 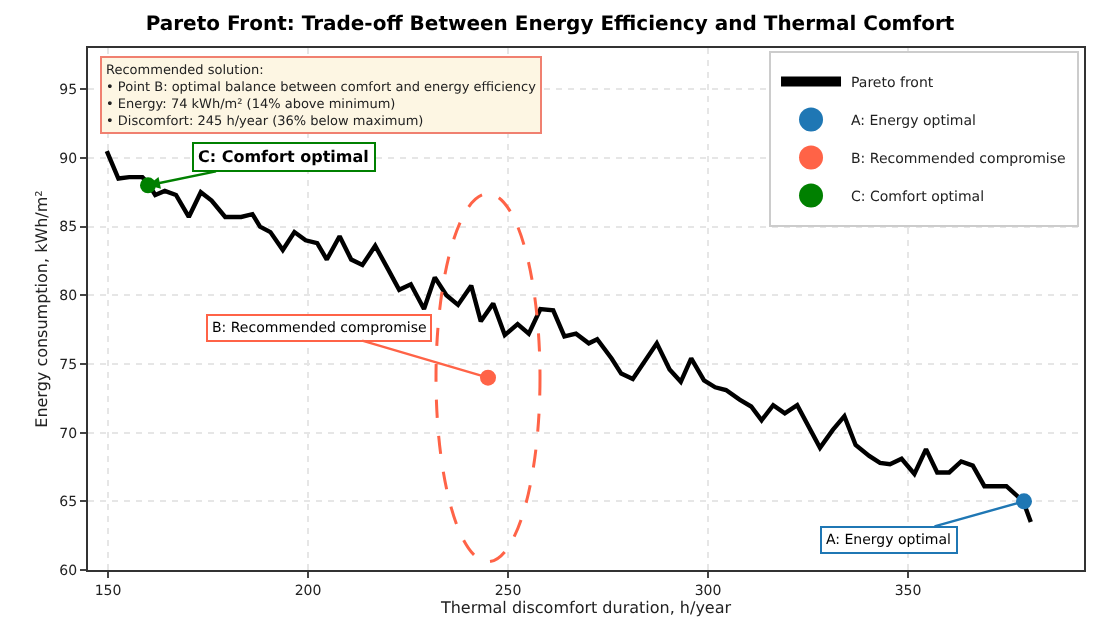 What do you see at coordinates (41, 309) in the screenshot?
I see `y-axis-title: Energy consumption, kWh/m²` at bounding box center [41, 309].